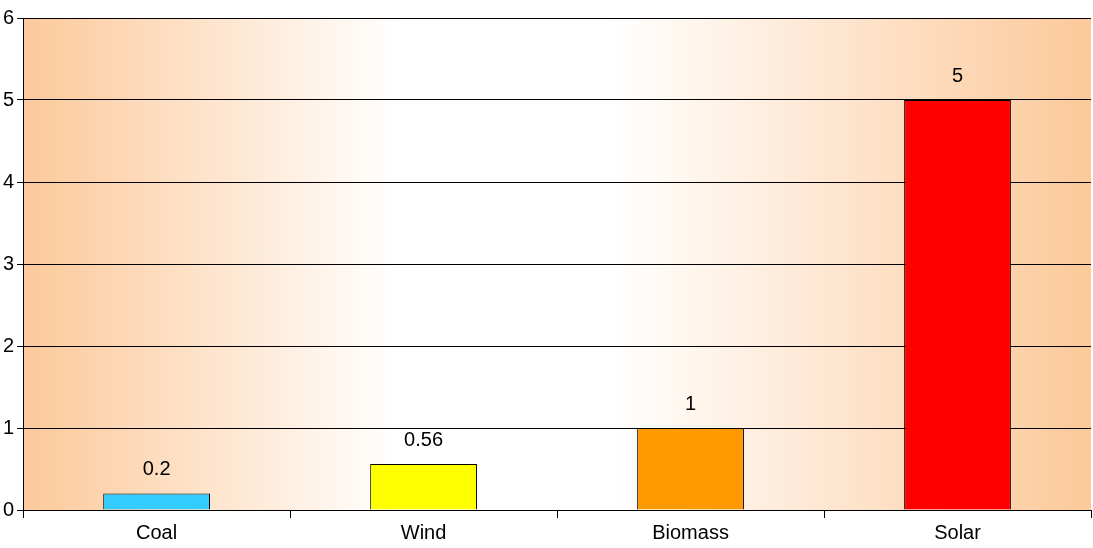 The height and width of the screenshot is (548, 1093). Describe the element at coordinates (690, 531) in the screenshot. I see `x-tick-label: Biomass` at that location.